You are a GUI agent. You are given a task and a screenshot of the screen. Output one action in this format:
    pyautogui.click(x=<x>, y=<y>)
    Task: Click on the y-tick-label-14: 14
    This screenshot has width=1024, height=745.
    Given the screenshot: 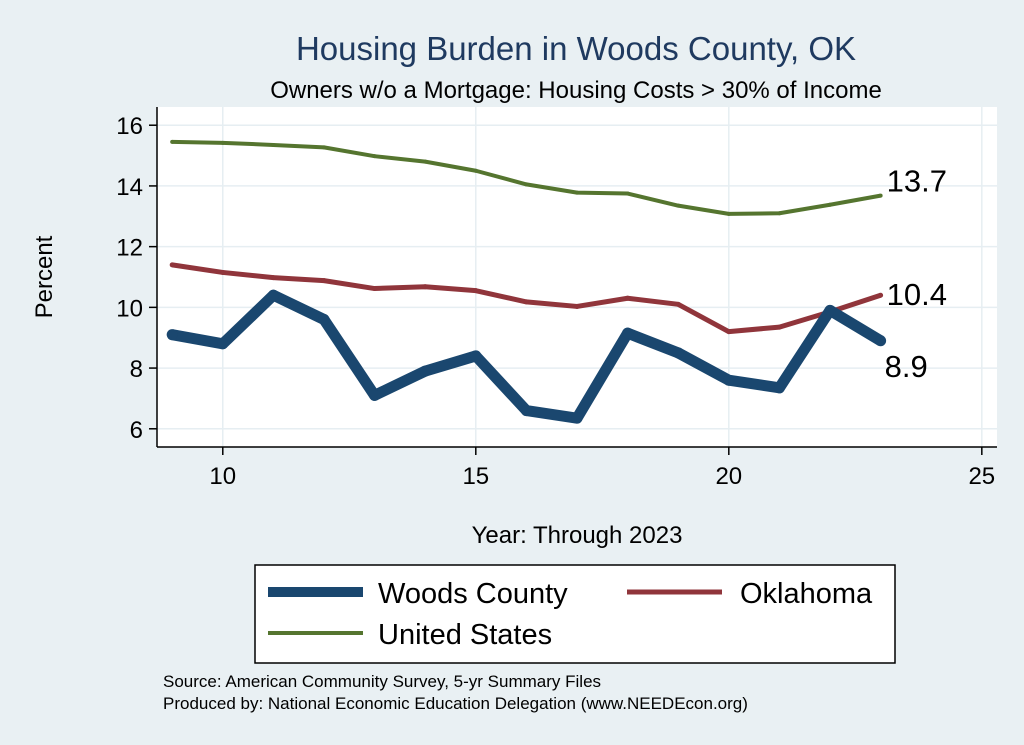 What is the action you would take?
    pyautogui.click(x=129, y=187)
    